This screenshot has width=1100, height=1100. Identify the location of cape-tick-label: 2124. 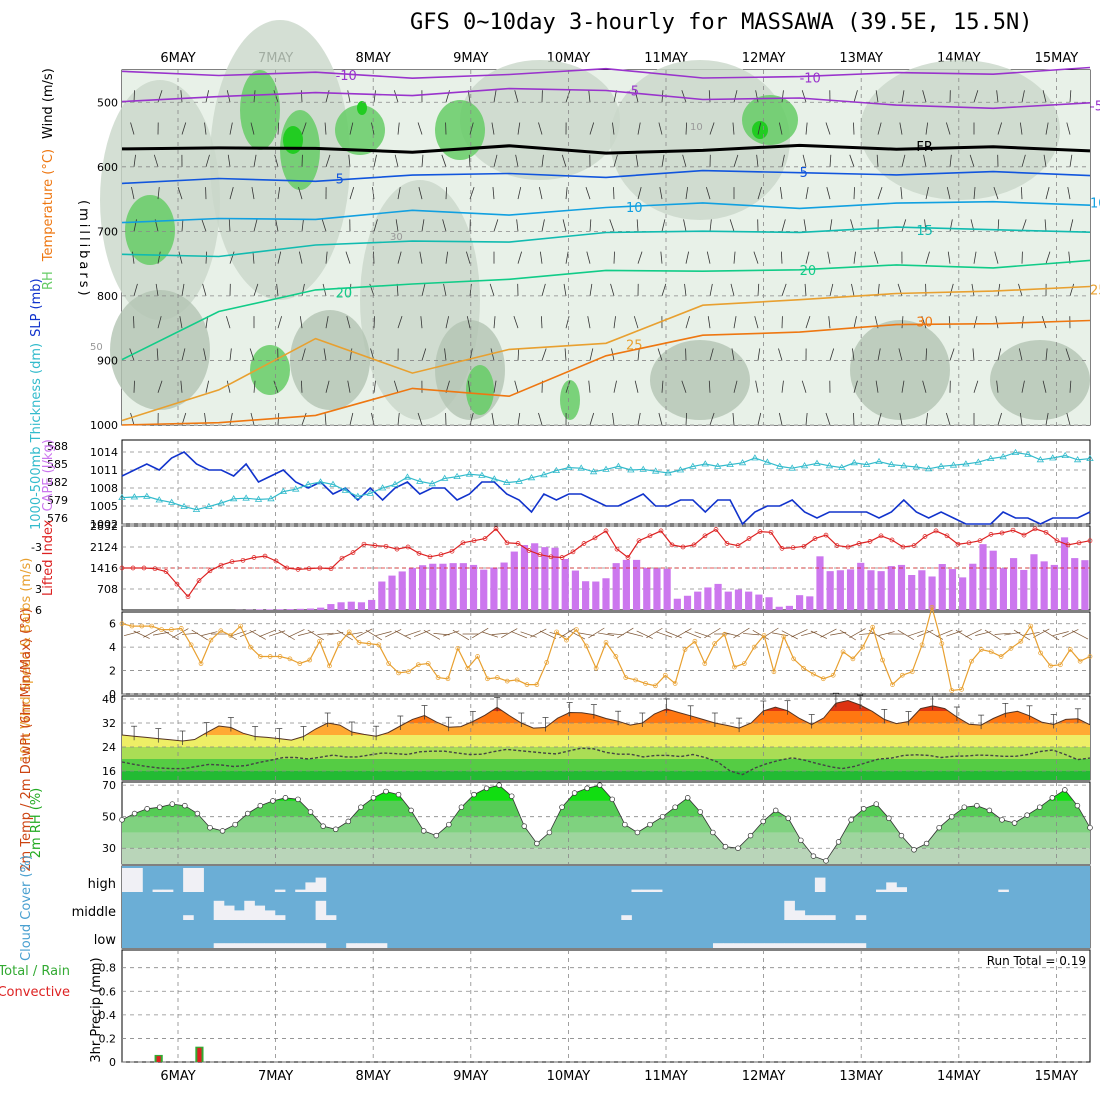
(104, 547).